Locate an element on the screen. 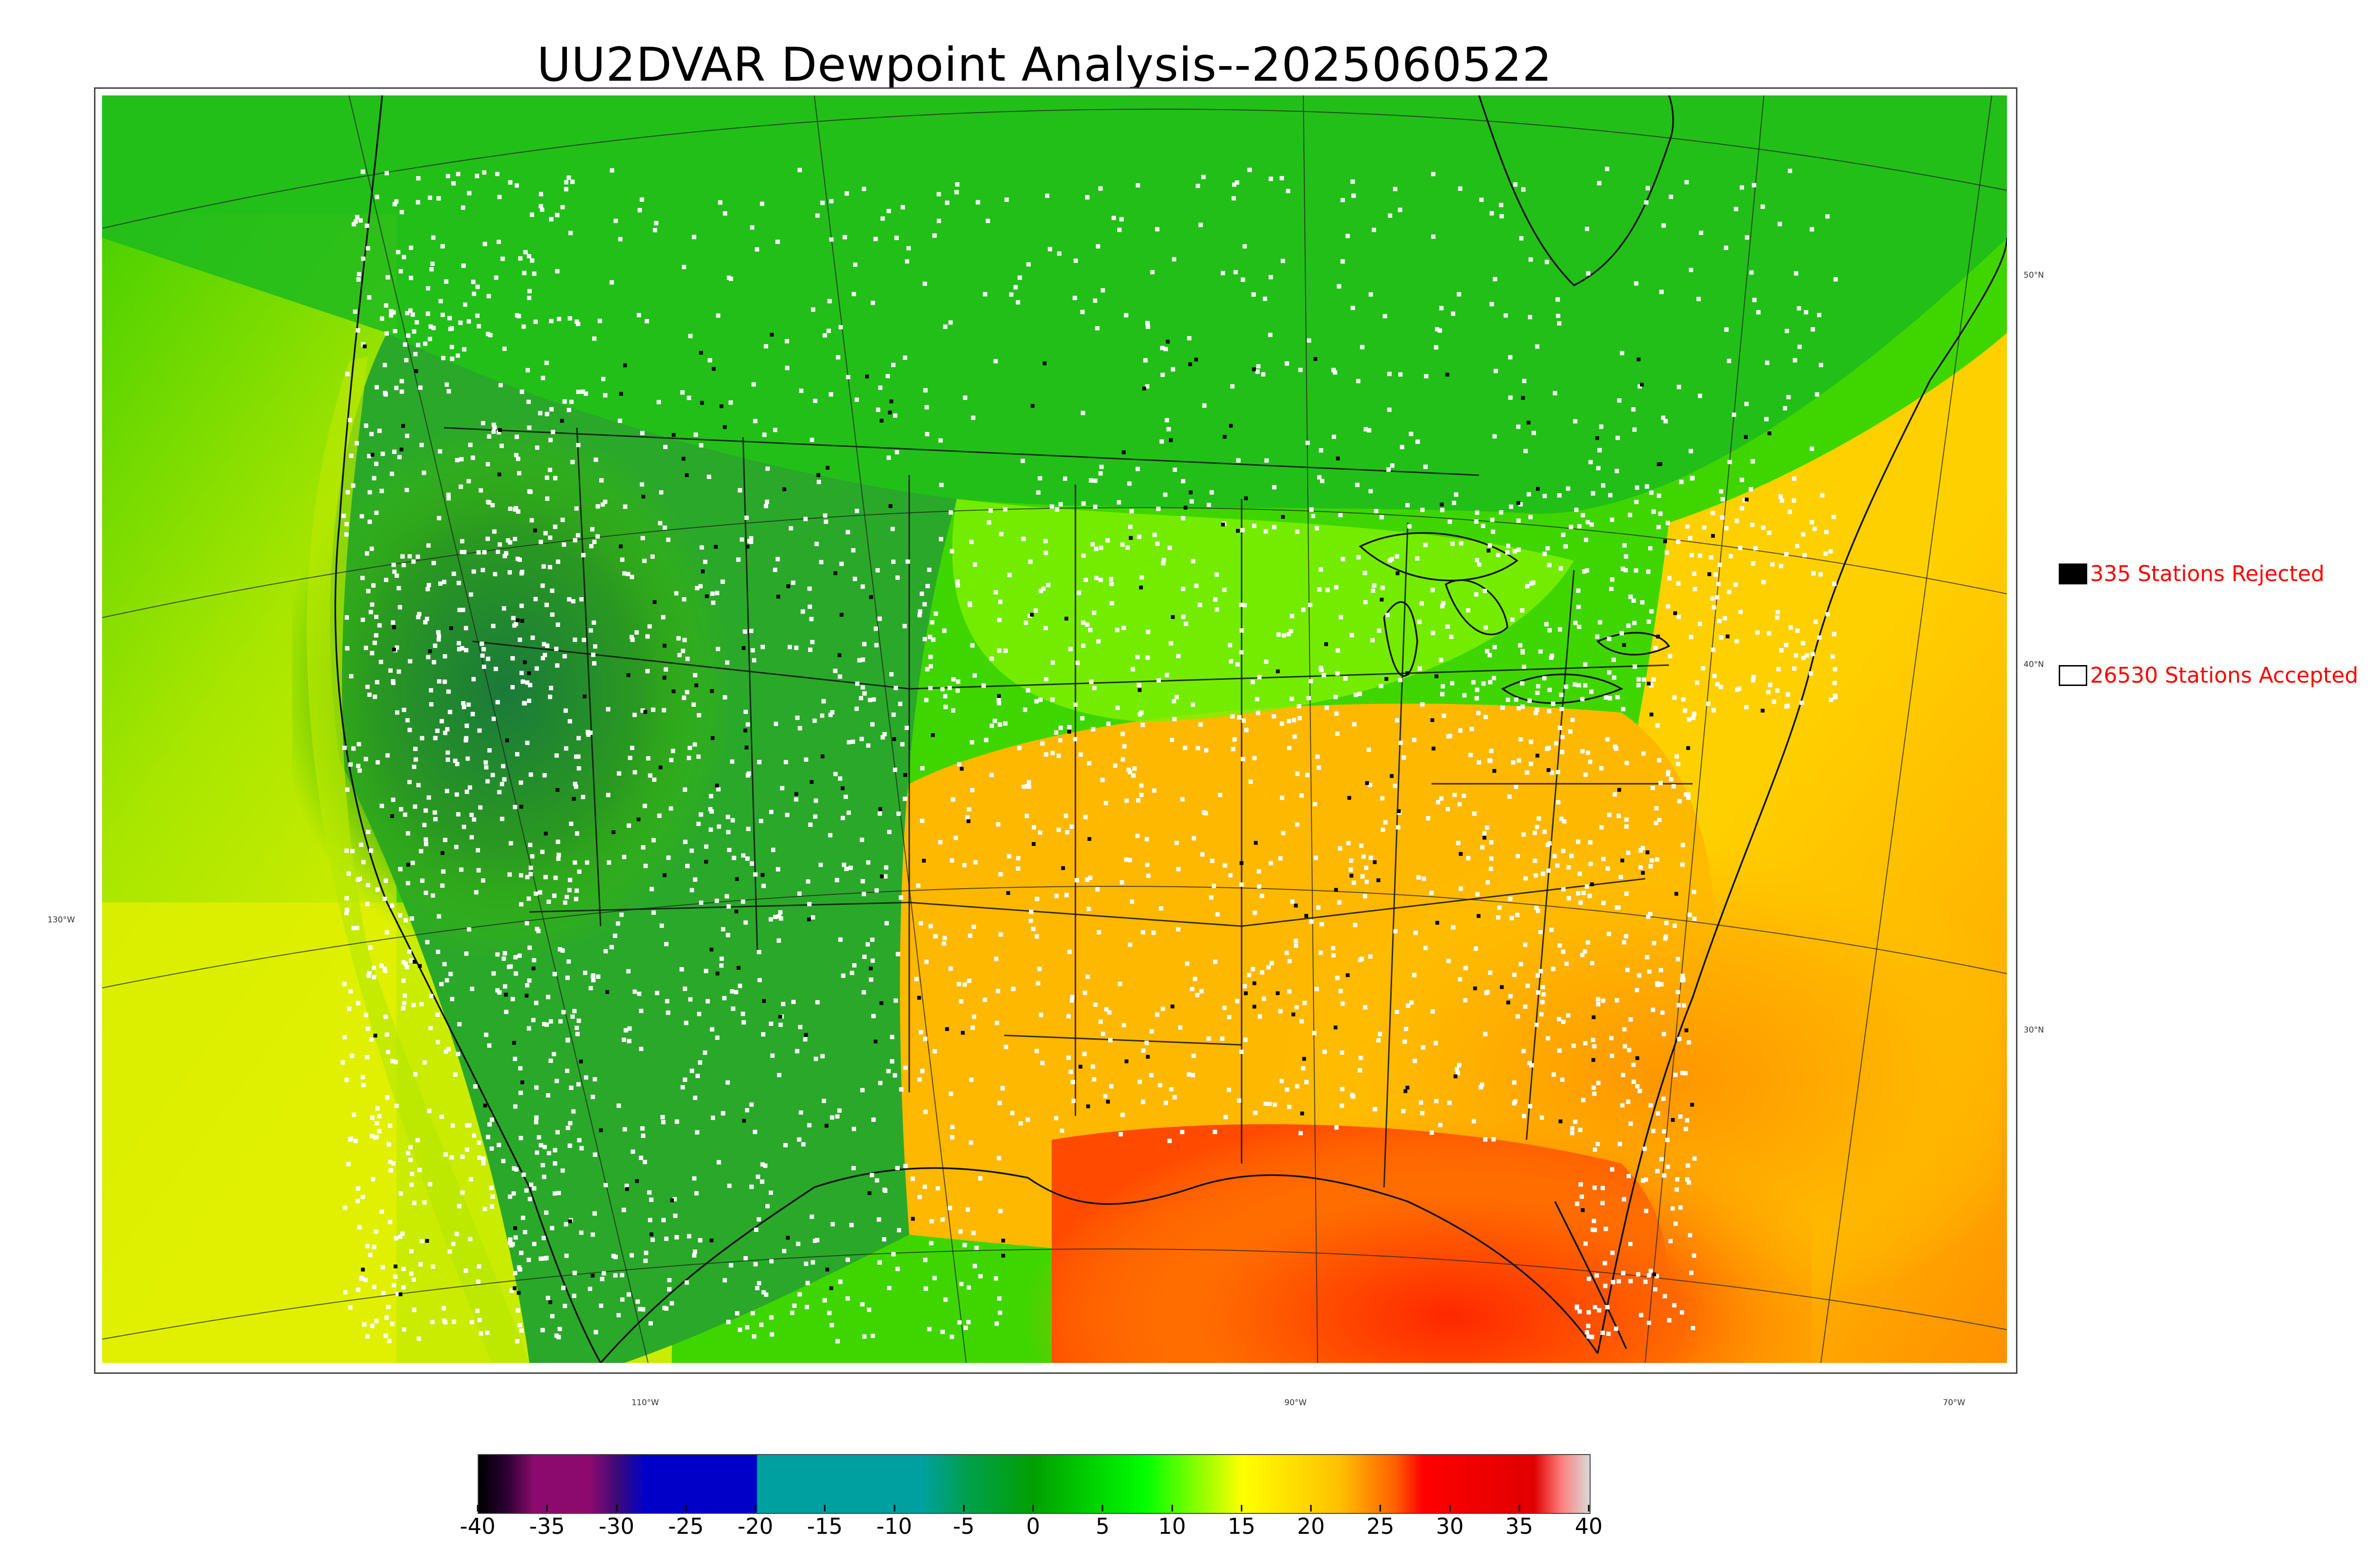 The width and height of the screenshot is (2374, 1568). legend-rejected: 335 Stations Rejected is located at coordinates (2192, 573).